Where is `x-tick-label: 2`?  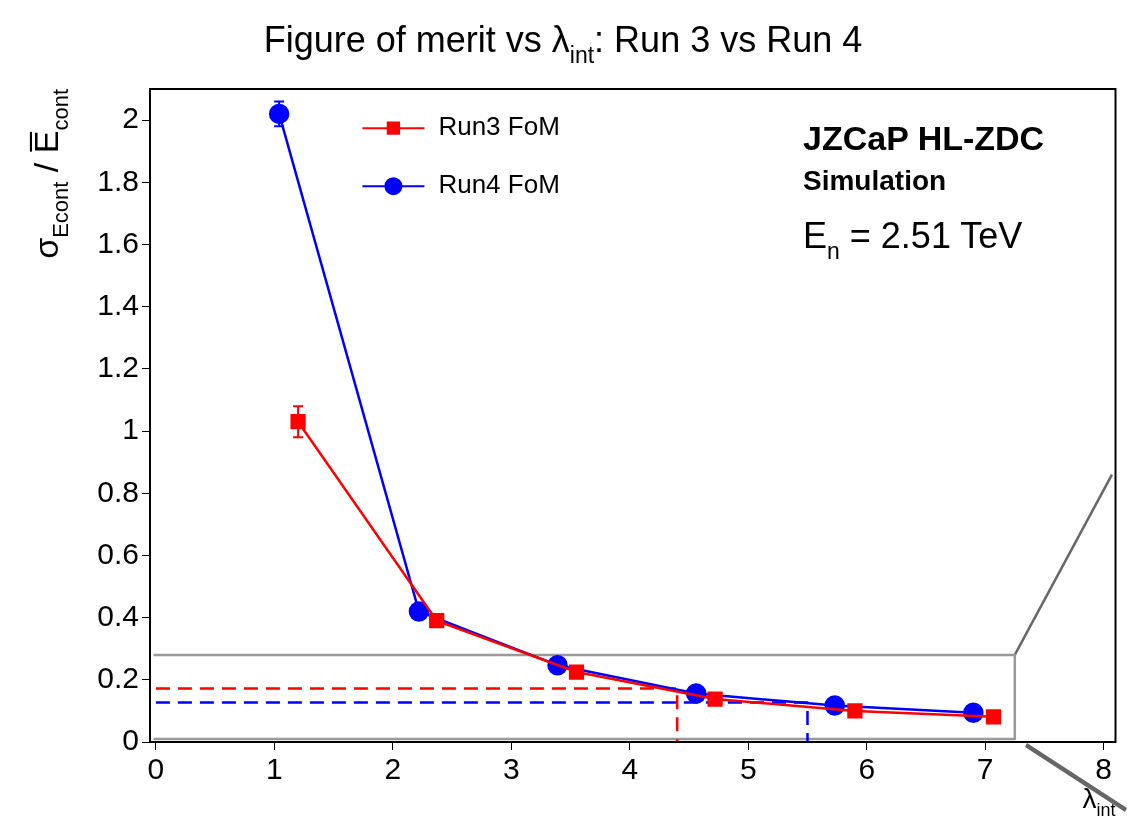 x-tick-label: 2 is located at coordinates (393, 769).